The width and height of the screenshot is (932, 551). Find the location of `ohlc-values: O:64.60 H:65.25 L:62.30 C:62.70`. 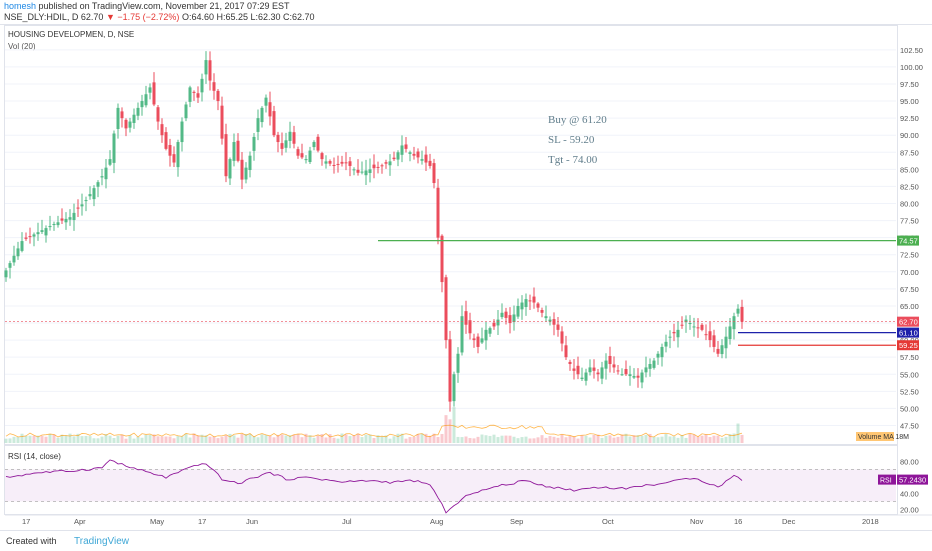

ohlc-values: O:64.60 H:65.25 L:62.30 C:62.70 is located at coordinates (248, 17).